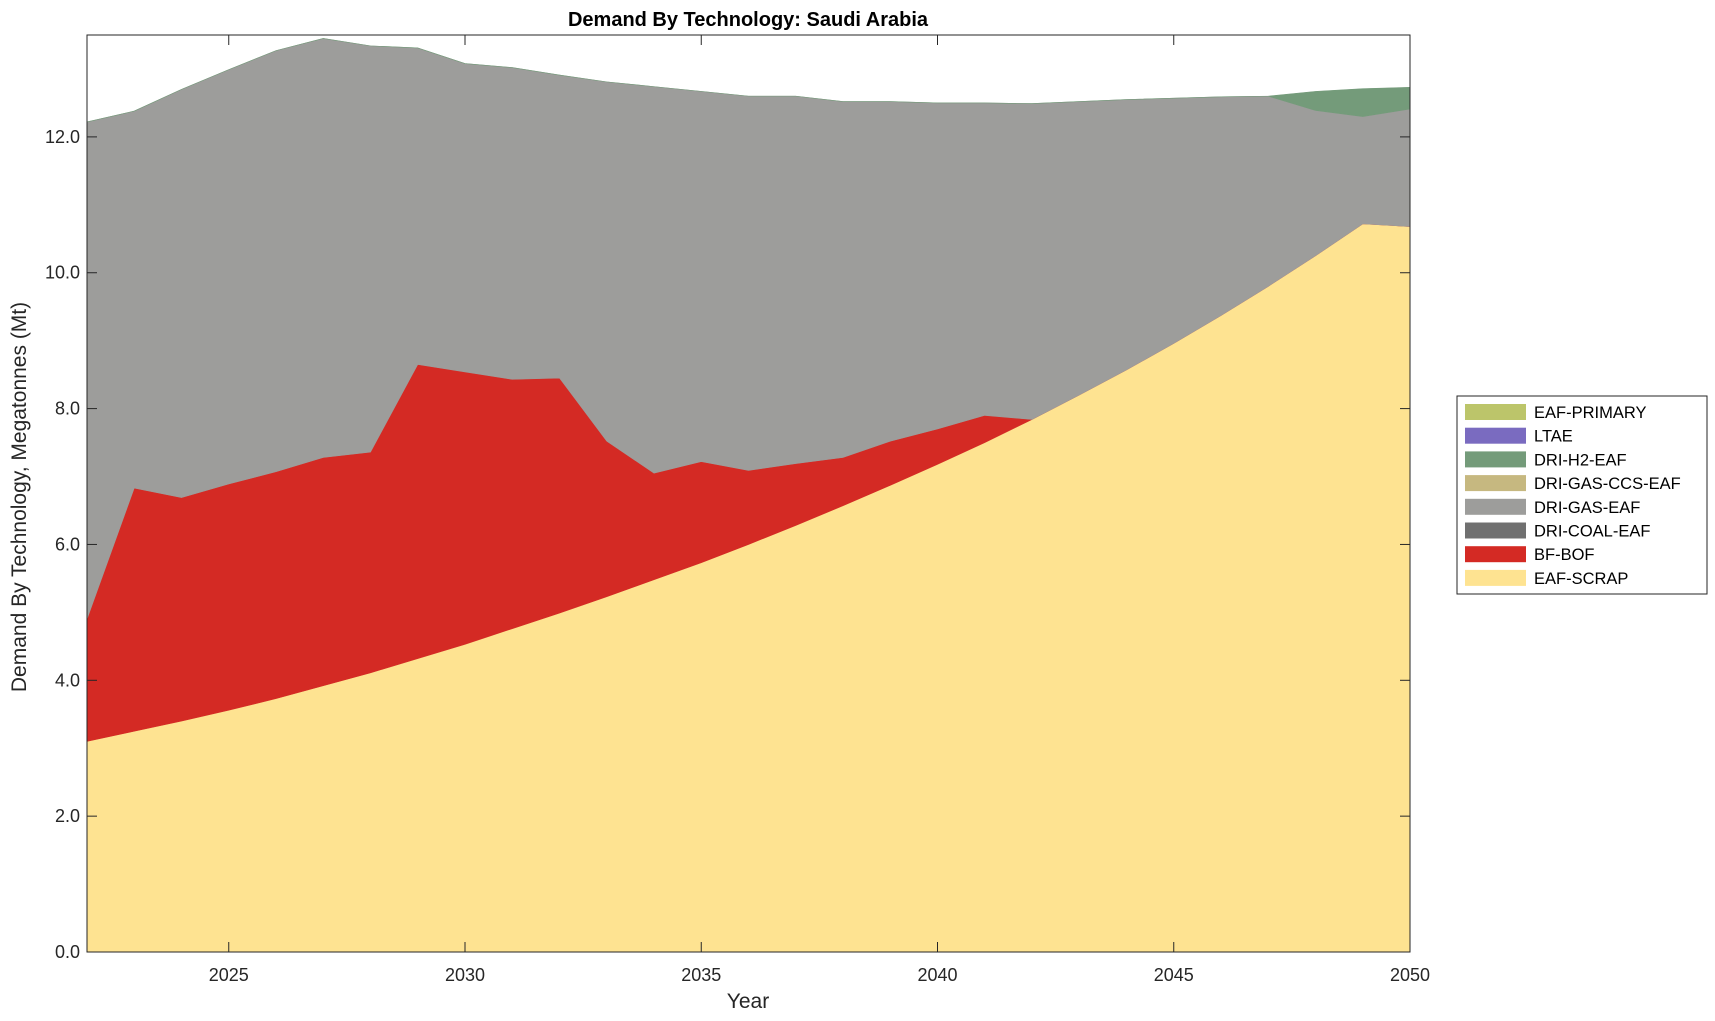 This screenshot has height=1021, width=1715. I want to click on legend-swatch-dri-coal-eaf, so click(1495, 530).